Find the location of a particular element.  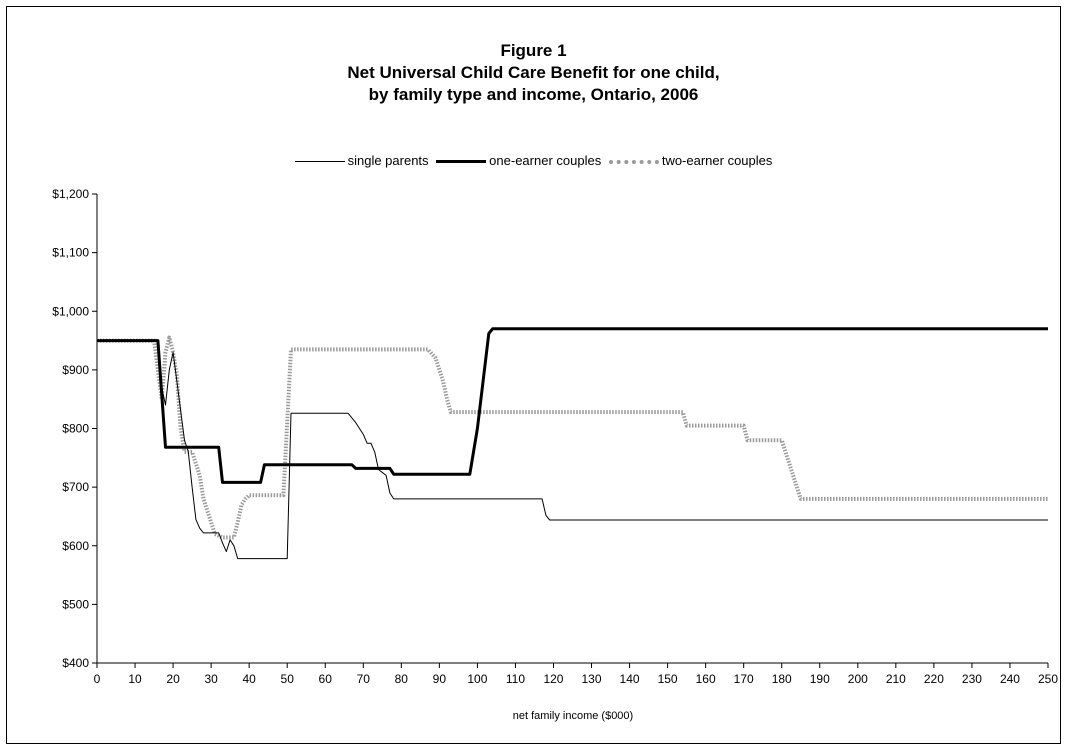

x-tick-label: 20 is located at coordinates (173, 679).